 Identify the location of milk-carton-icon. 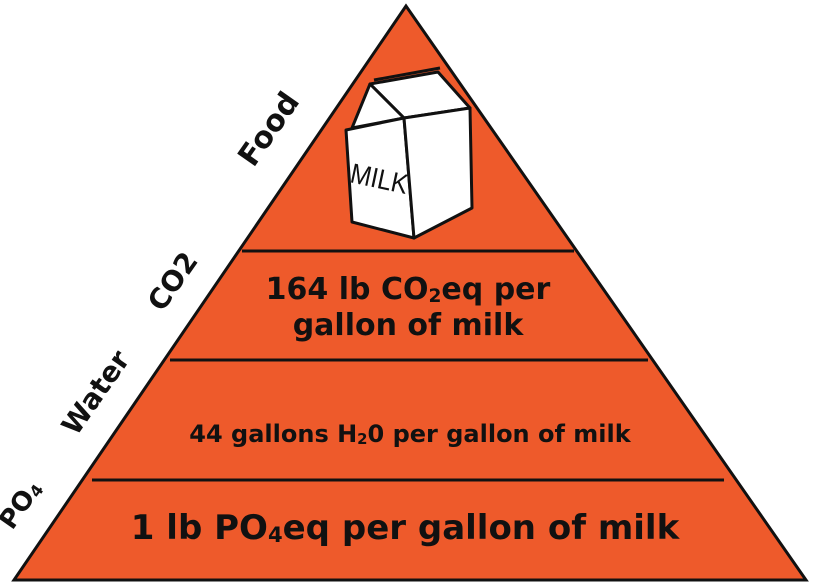
(409, 153).